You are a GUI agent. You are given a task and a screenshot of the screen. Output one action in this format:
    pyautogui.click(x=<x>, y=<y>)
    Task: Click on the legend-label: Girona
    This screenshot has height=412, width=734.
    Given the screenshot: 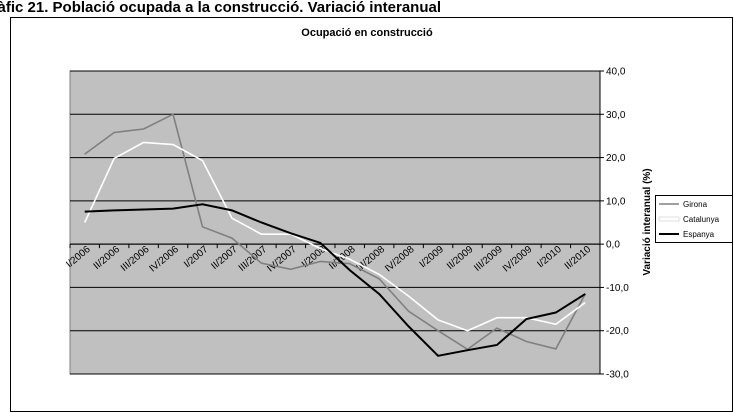 What is the action you would take?
    pyautogui.click(x=695, y=204)
    